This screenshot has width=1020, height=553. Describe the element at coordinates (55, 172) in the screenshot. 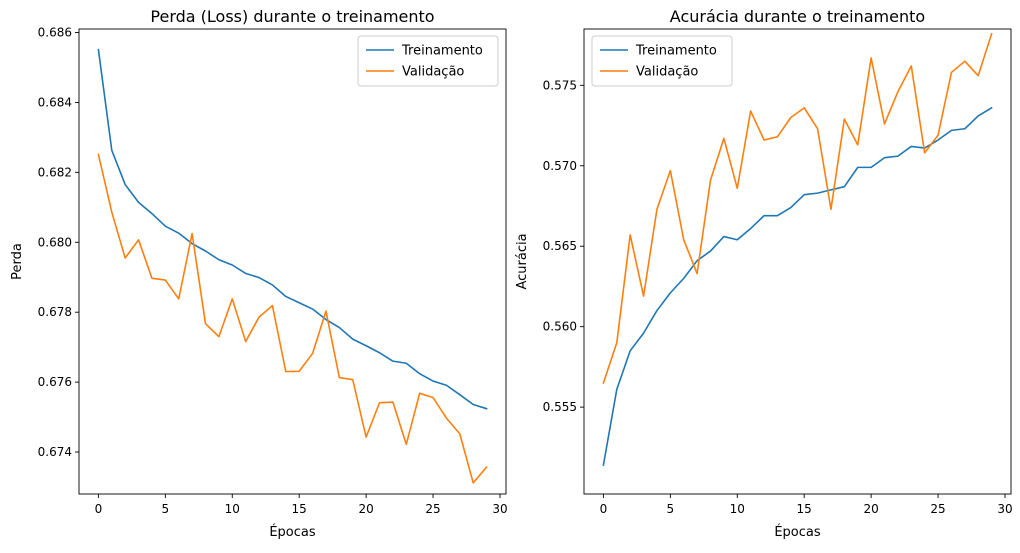

I see `y-tick-label: 0.682` at that location.